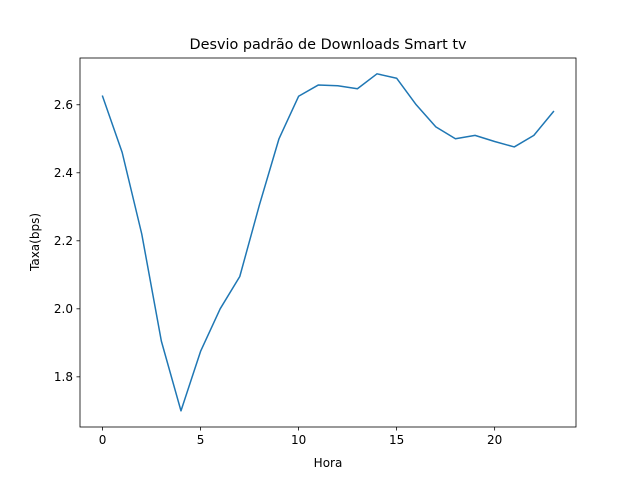 The image size is (640, 480). Describe the element at coordinates (396, 440) in the screenshot. I see `x-tick-label: 15` at that location.